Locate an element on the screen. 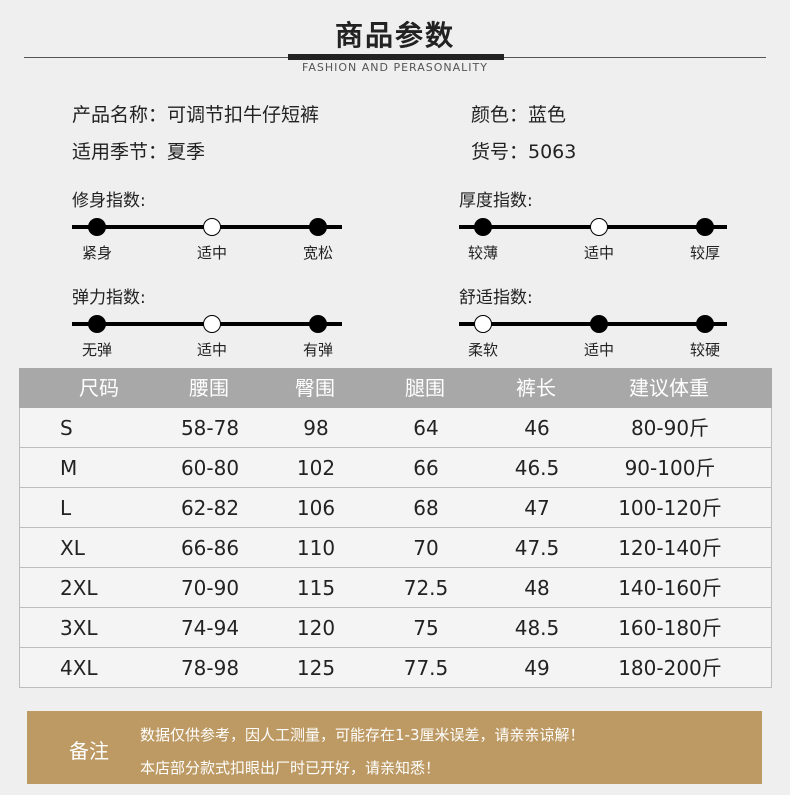 This screenshot has width=790, height=795. product-sku: 货号：5063 is located at coordinates (524, 152).